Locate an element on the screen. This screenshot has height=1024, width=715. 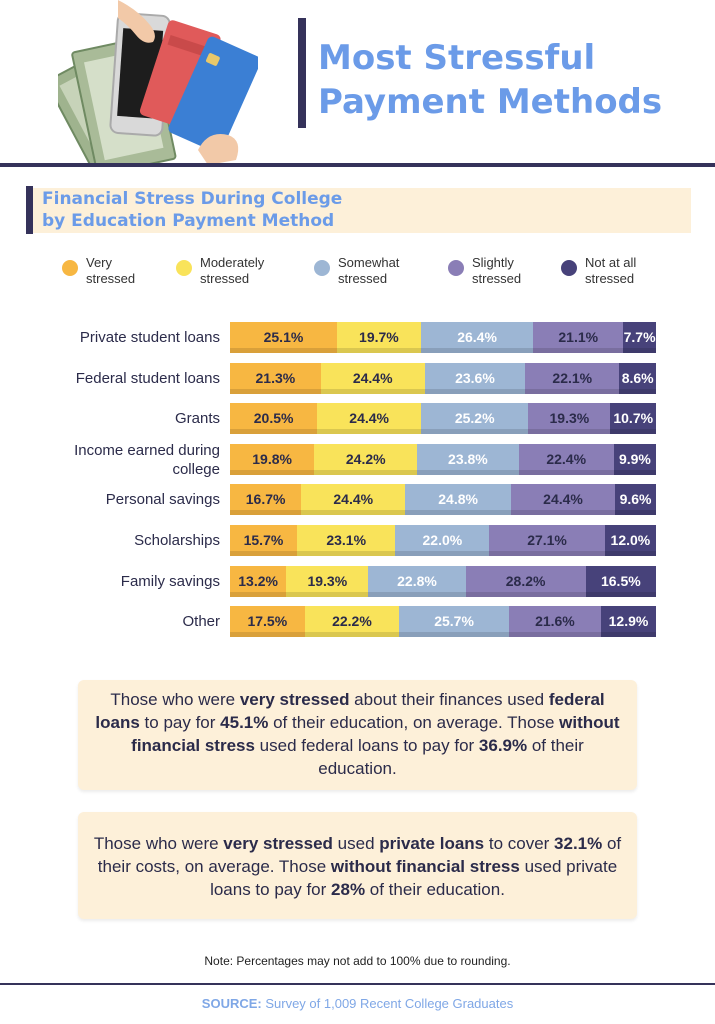
legend-swatch-somewhat is located at coordinates (322, 268).